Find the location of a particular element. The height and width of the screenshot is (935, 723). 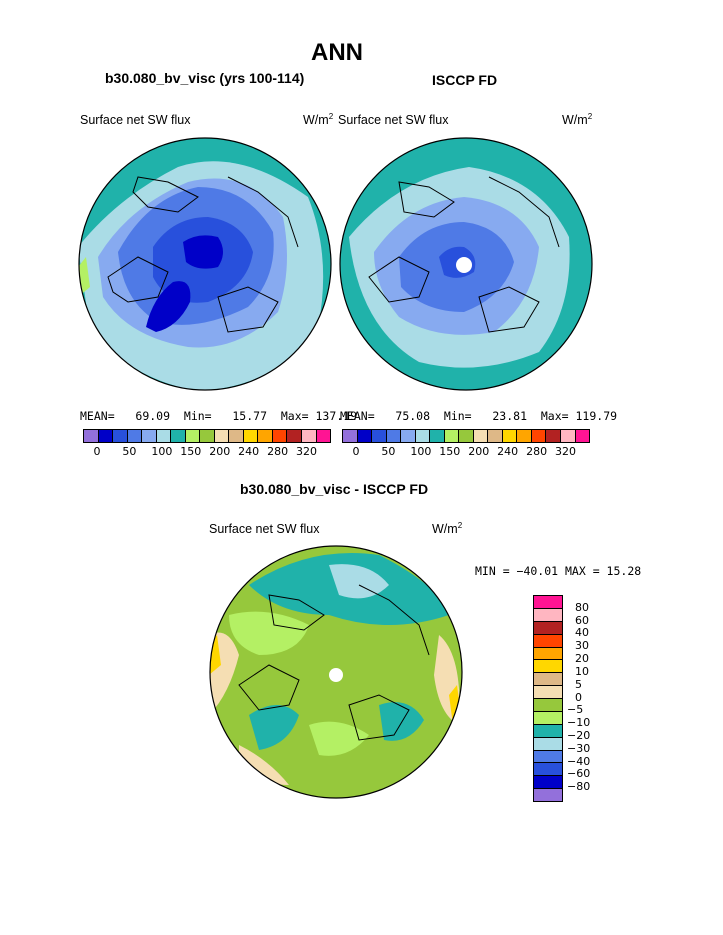

colorbar-difference is located at coordinates (548, 698).